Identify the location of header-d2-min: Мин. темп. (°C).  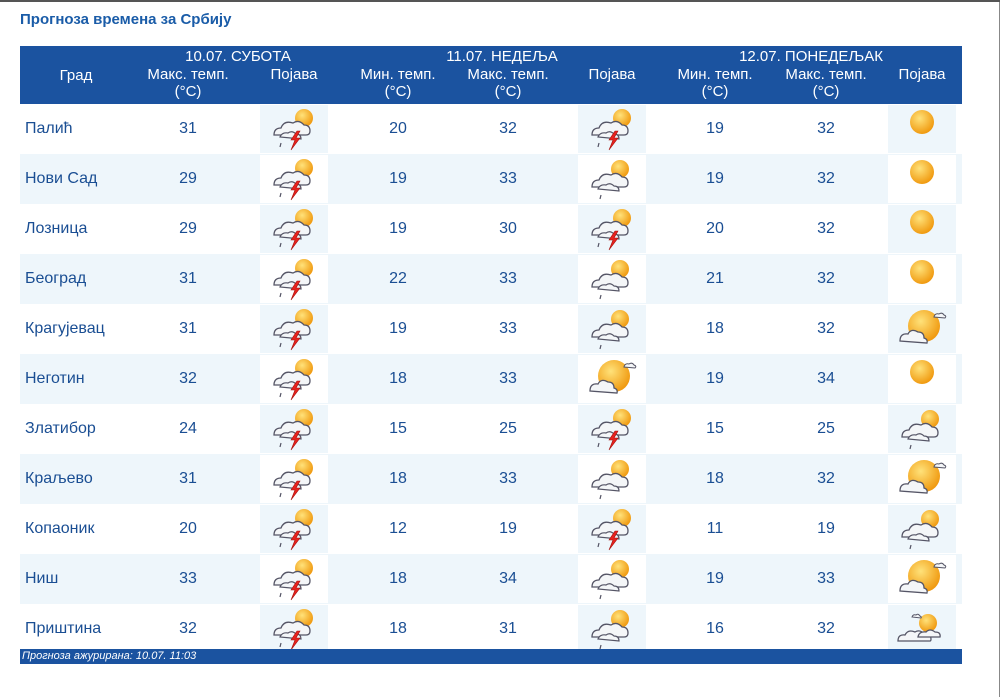
(398, 85).